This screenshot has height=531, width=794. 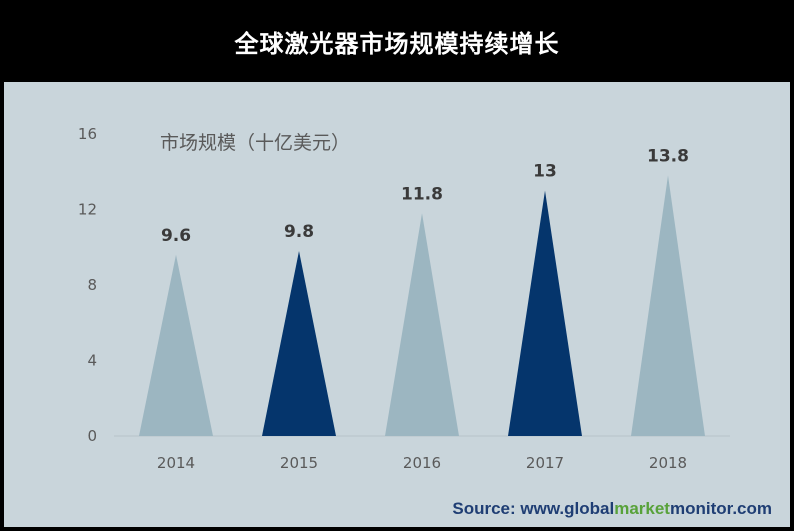 I want to click on data-label: 11.8, so click(x=422, y=194).